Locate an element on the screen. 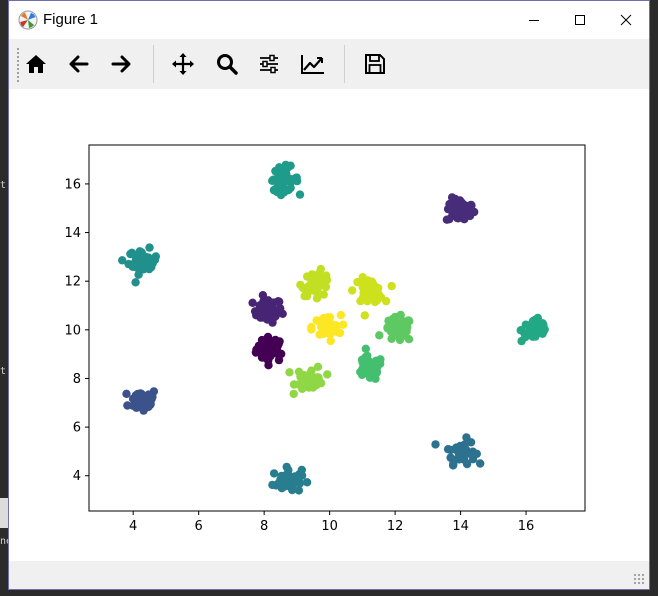 This screenshot has width=658, height=596. home-icon is located at coordinates (36, 64).